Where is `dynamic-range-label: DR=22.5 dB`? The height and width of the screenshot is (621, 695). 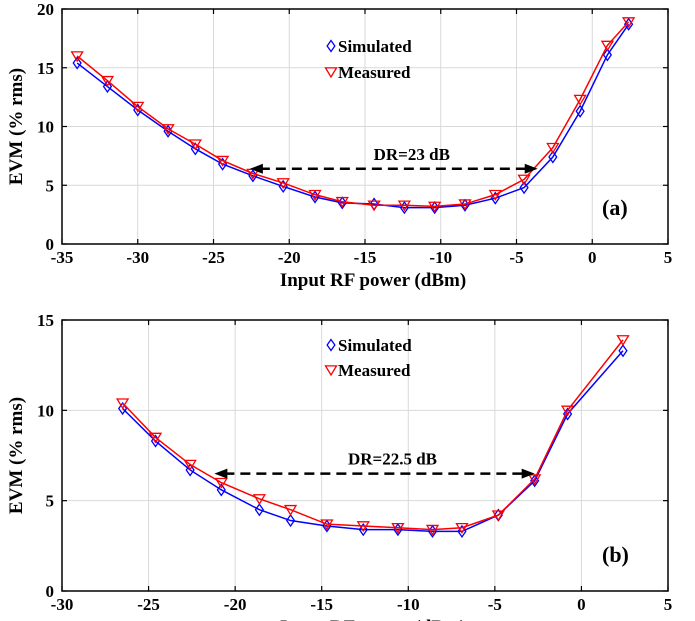
dynamic-range-label: DR=22.5 dB is located at coordinates (392, 459).